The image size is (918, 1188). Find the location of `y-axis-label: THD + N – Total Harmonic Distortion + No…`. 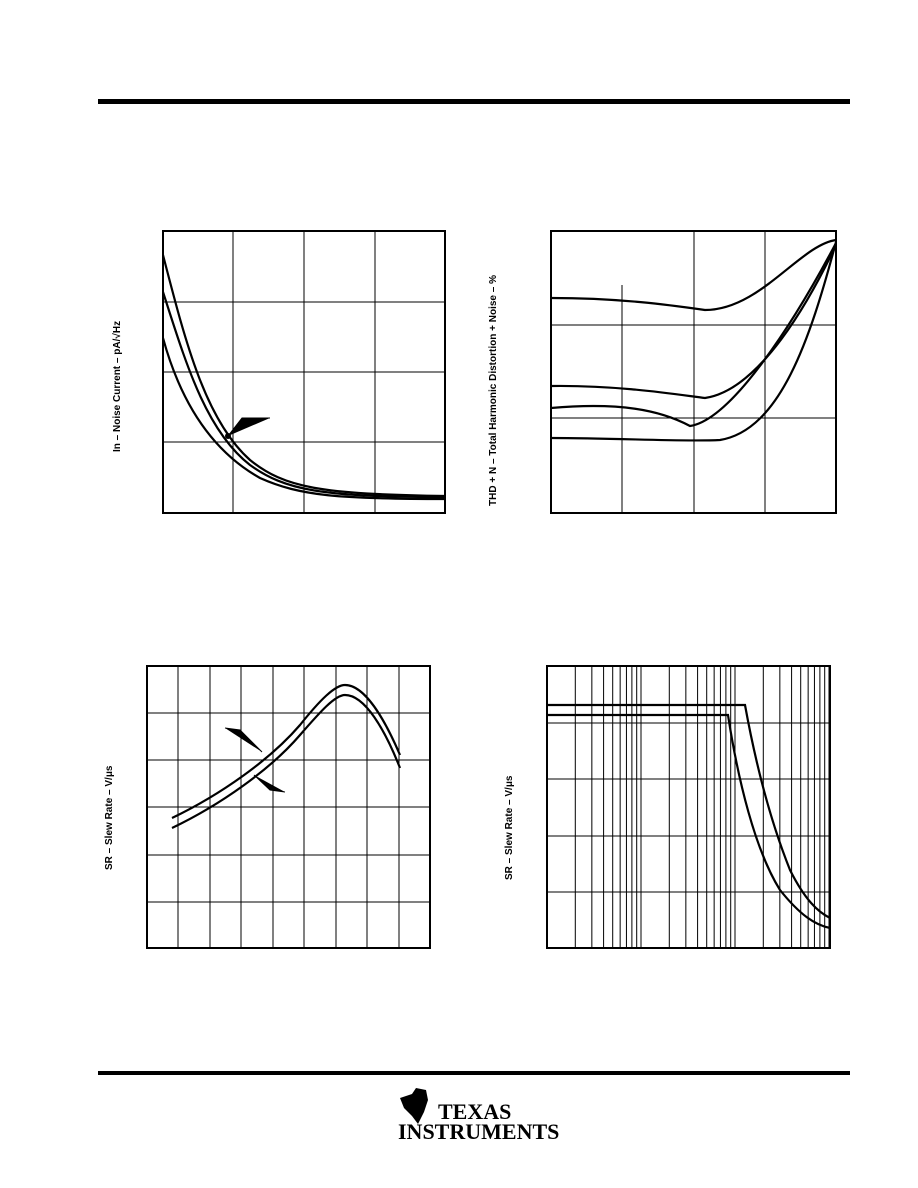

y-axis-label: THD + N – Total Harmonic Distortion + No… is located at coordinates (493, 390).